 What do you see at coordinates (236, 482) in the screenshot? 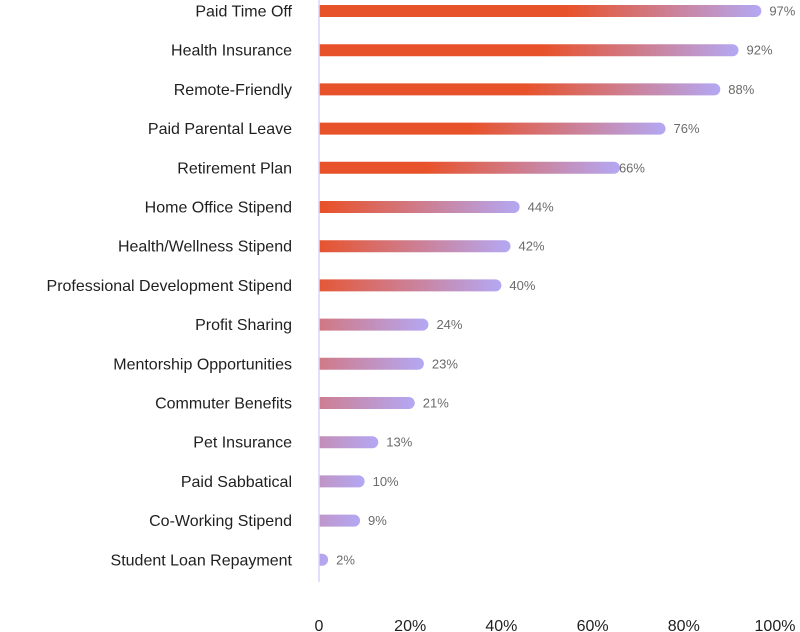
I see `category-label: Paid Sabbatical` at bounding box center [236, 482].